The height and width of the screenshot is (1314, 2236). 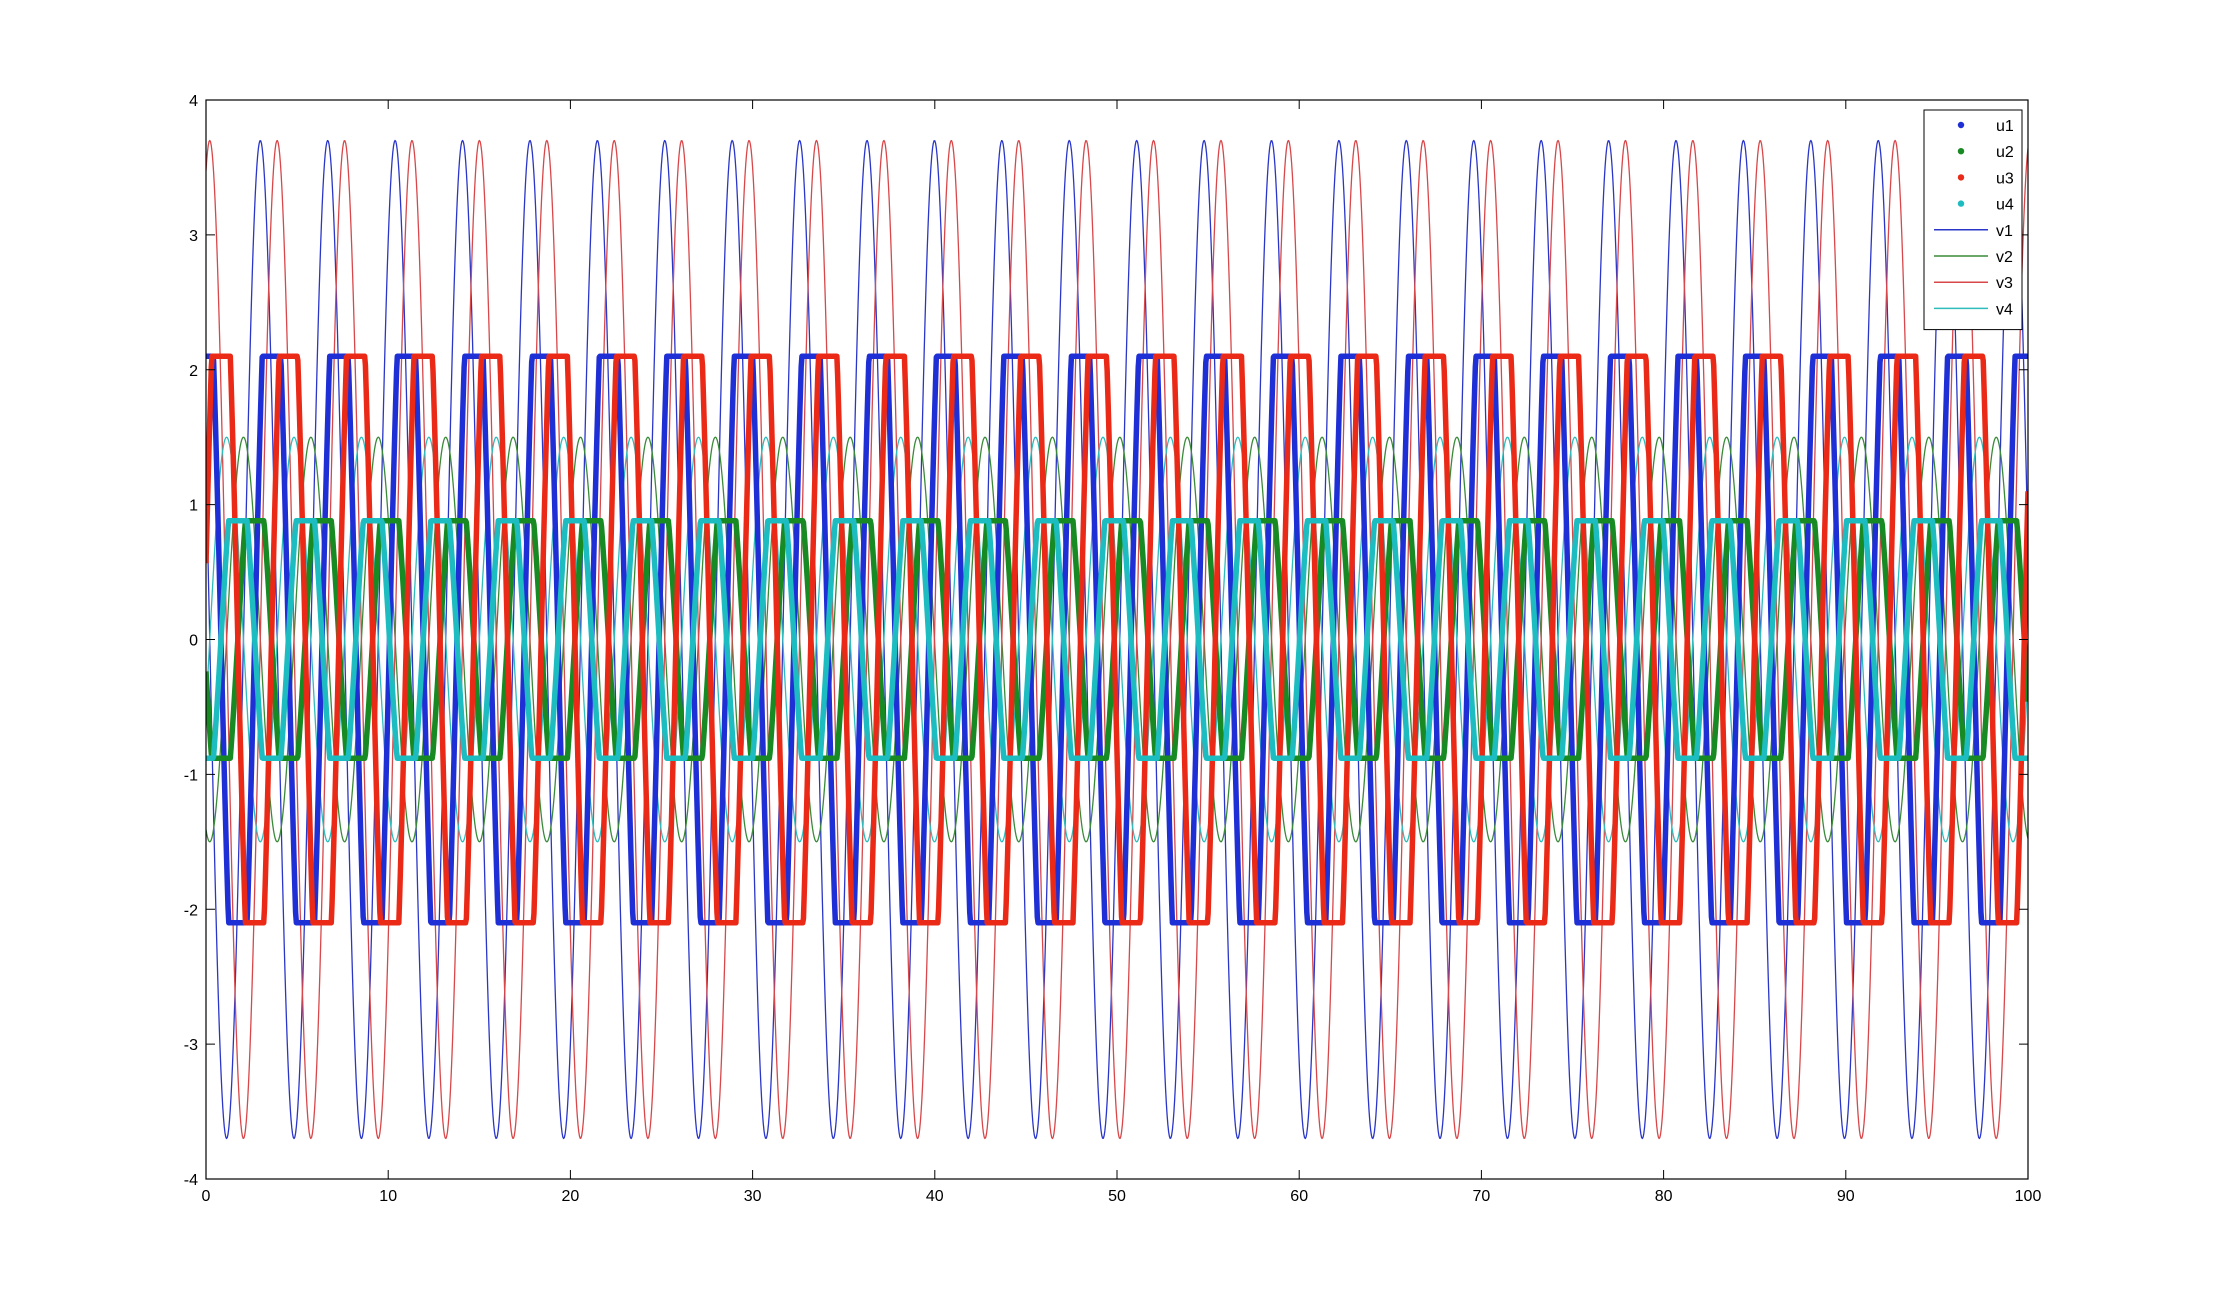 I want to click on legend-marker-u4, so click(x=1961, y=203).